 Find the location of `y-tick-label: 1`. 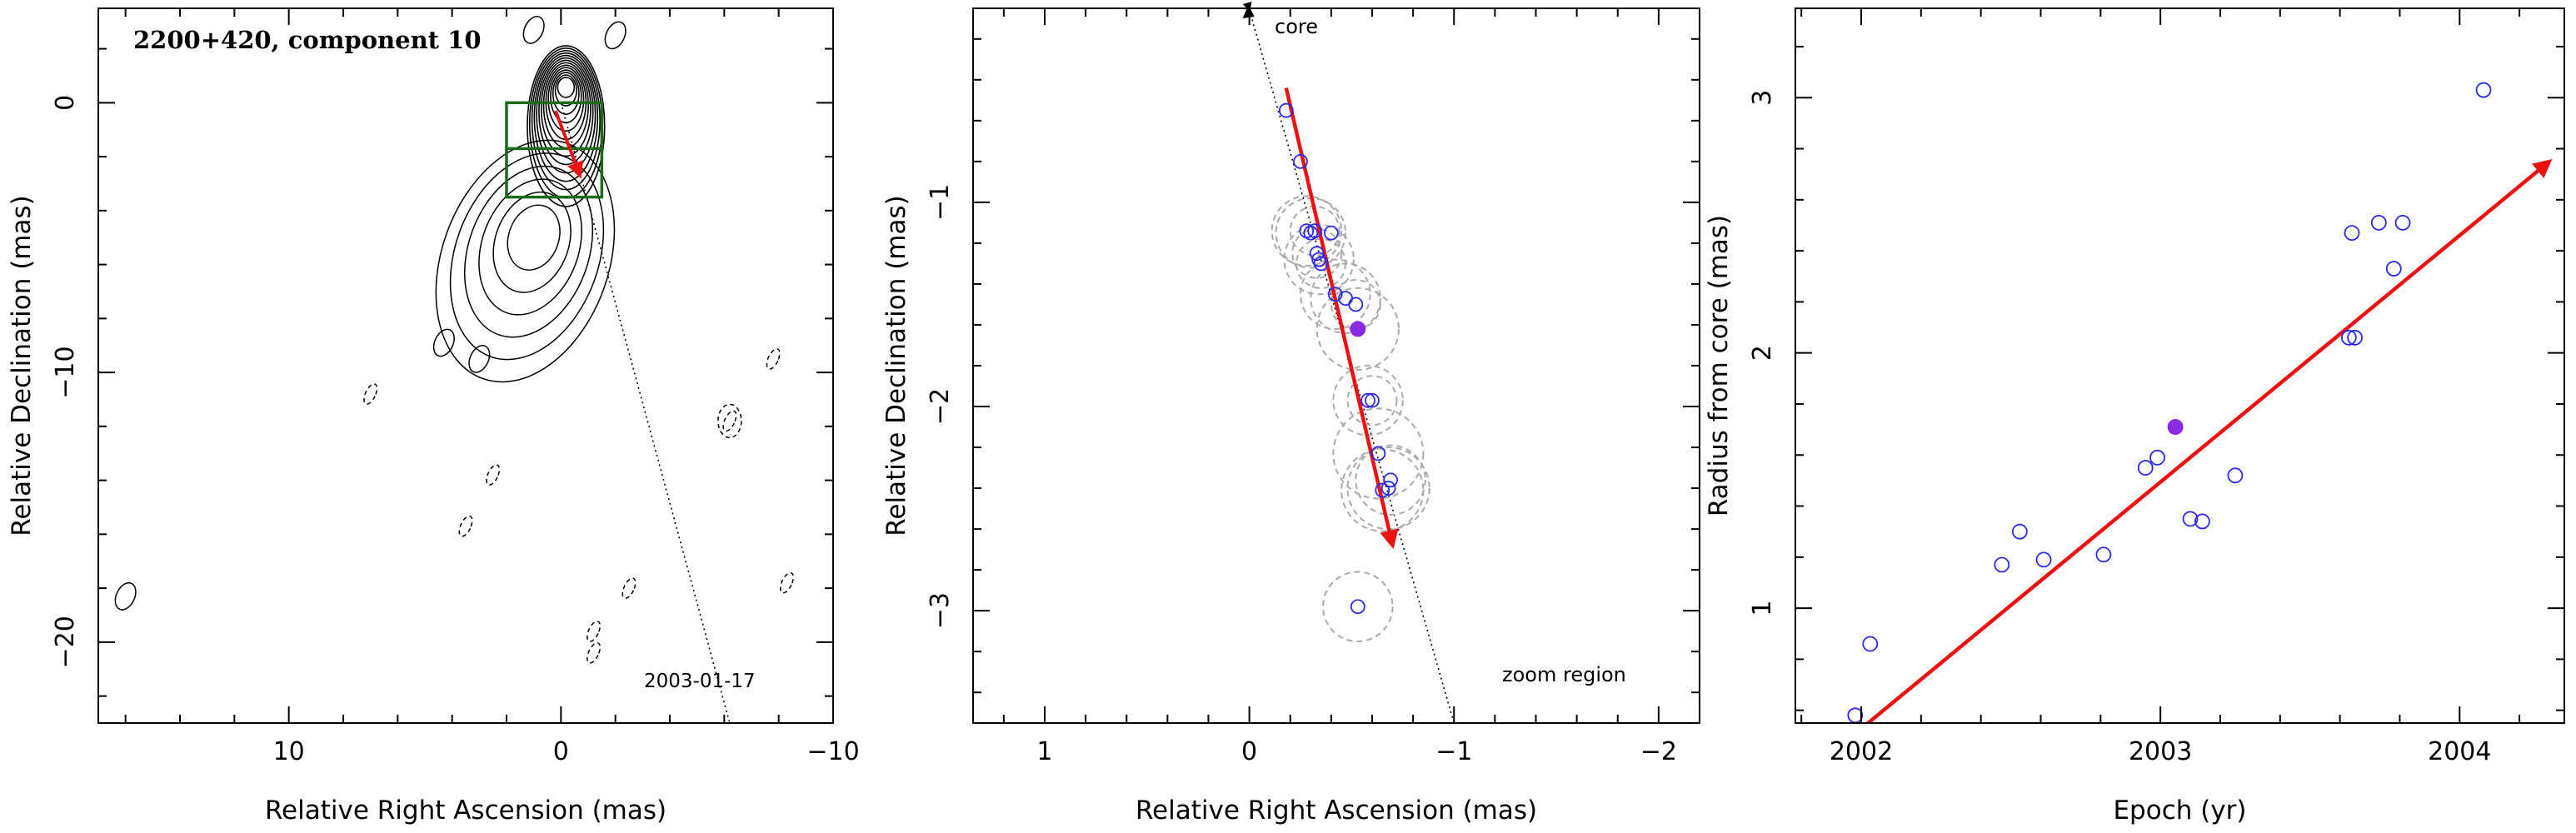

y-tick-label: 1 is located at coordinates (1762, 608).